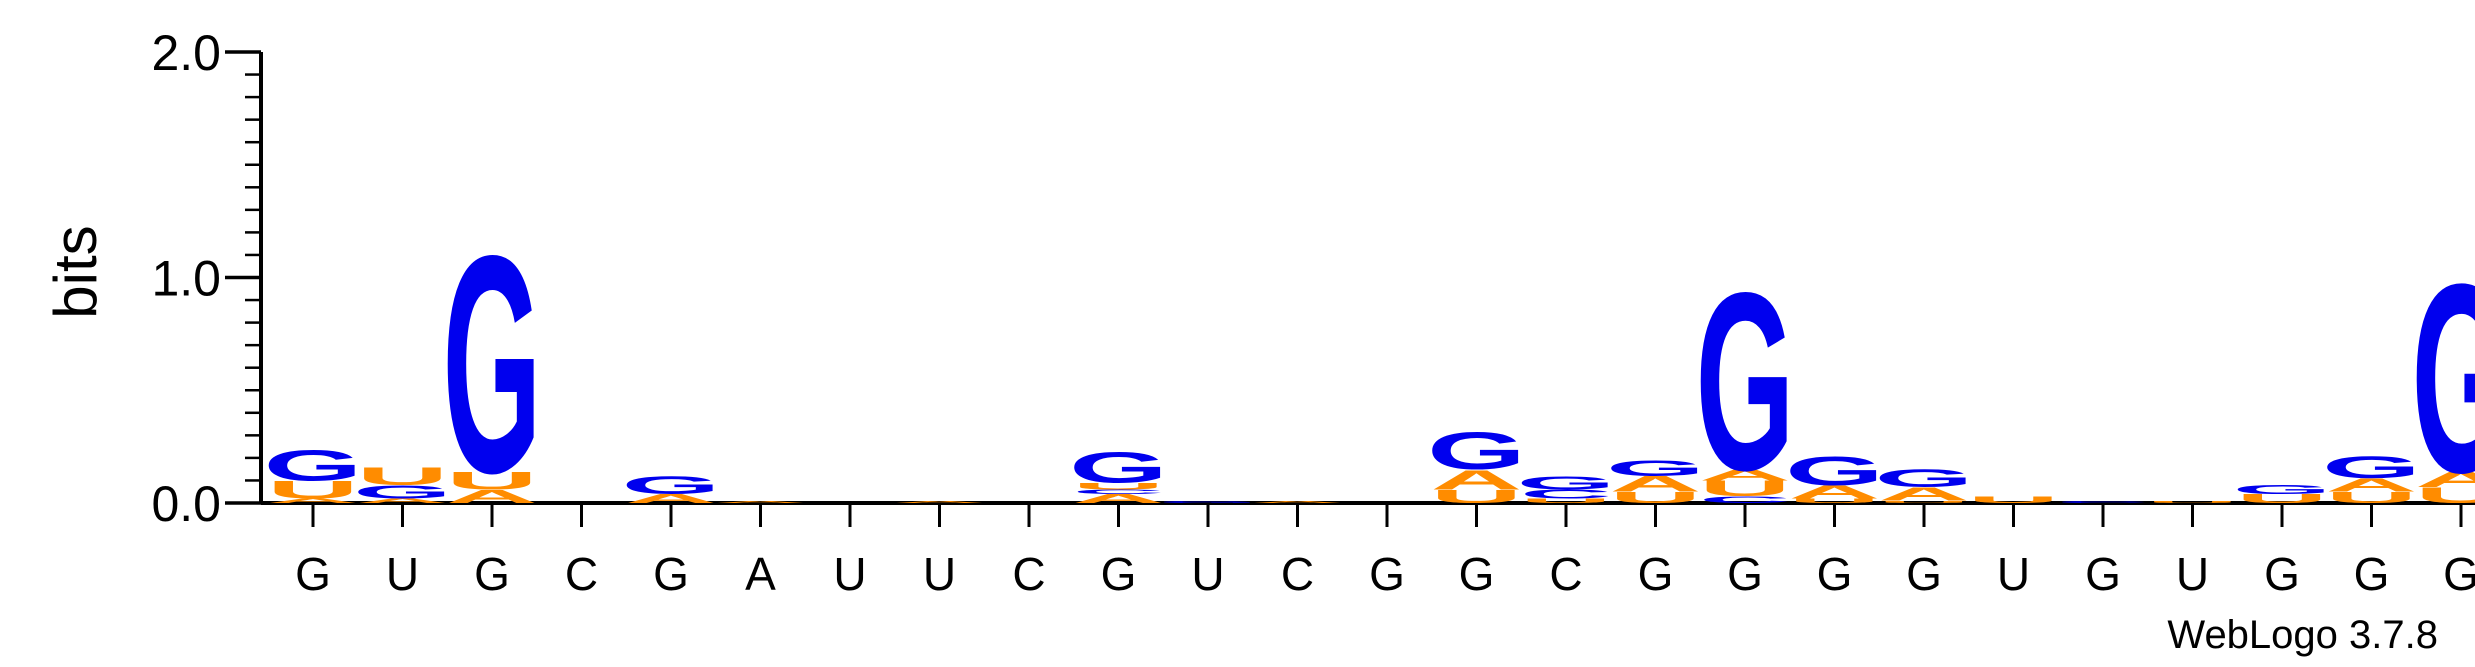 This screenshot has height=667, width=2475. What do you see at coordinates (186, 279) in the screenshot?
I see `y-tick-label: 1.0` at bounding box center [186, 279].